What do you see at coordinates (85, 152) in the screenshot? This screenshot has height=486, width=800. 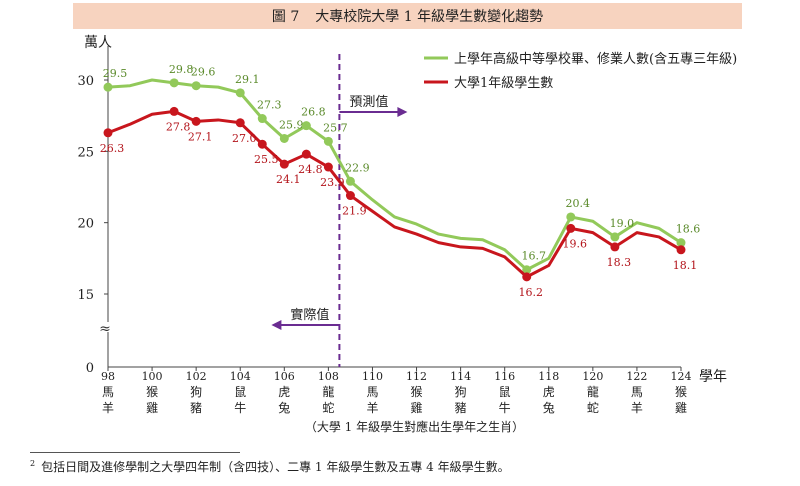 I see `y-tick-label: 25` at bounding box center [85, 152].